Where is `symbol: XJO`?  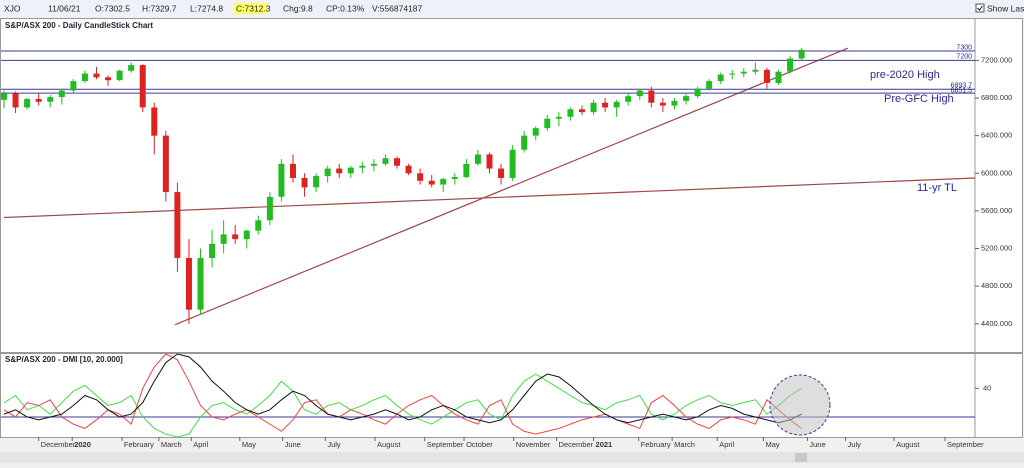 symbol: XJO is located at coordinates (12, 8).